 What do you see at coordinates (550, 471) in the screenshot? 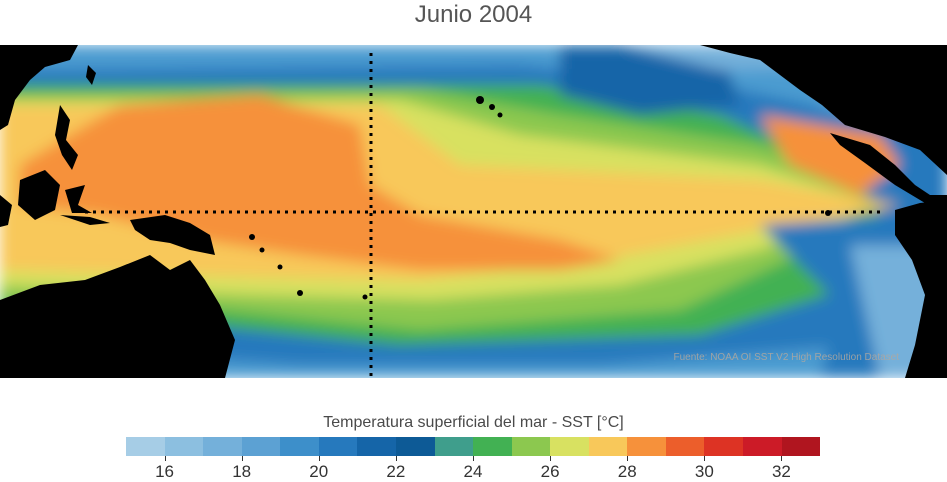
I see `colorbar-tick-label: 26` at bounding box center [550, 471].